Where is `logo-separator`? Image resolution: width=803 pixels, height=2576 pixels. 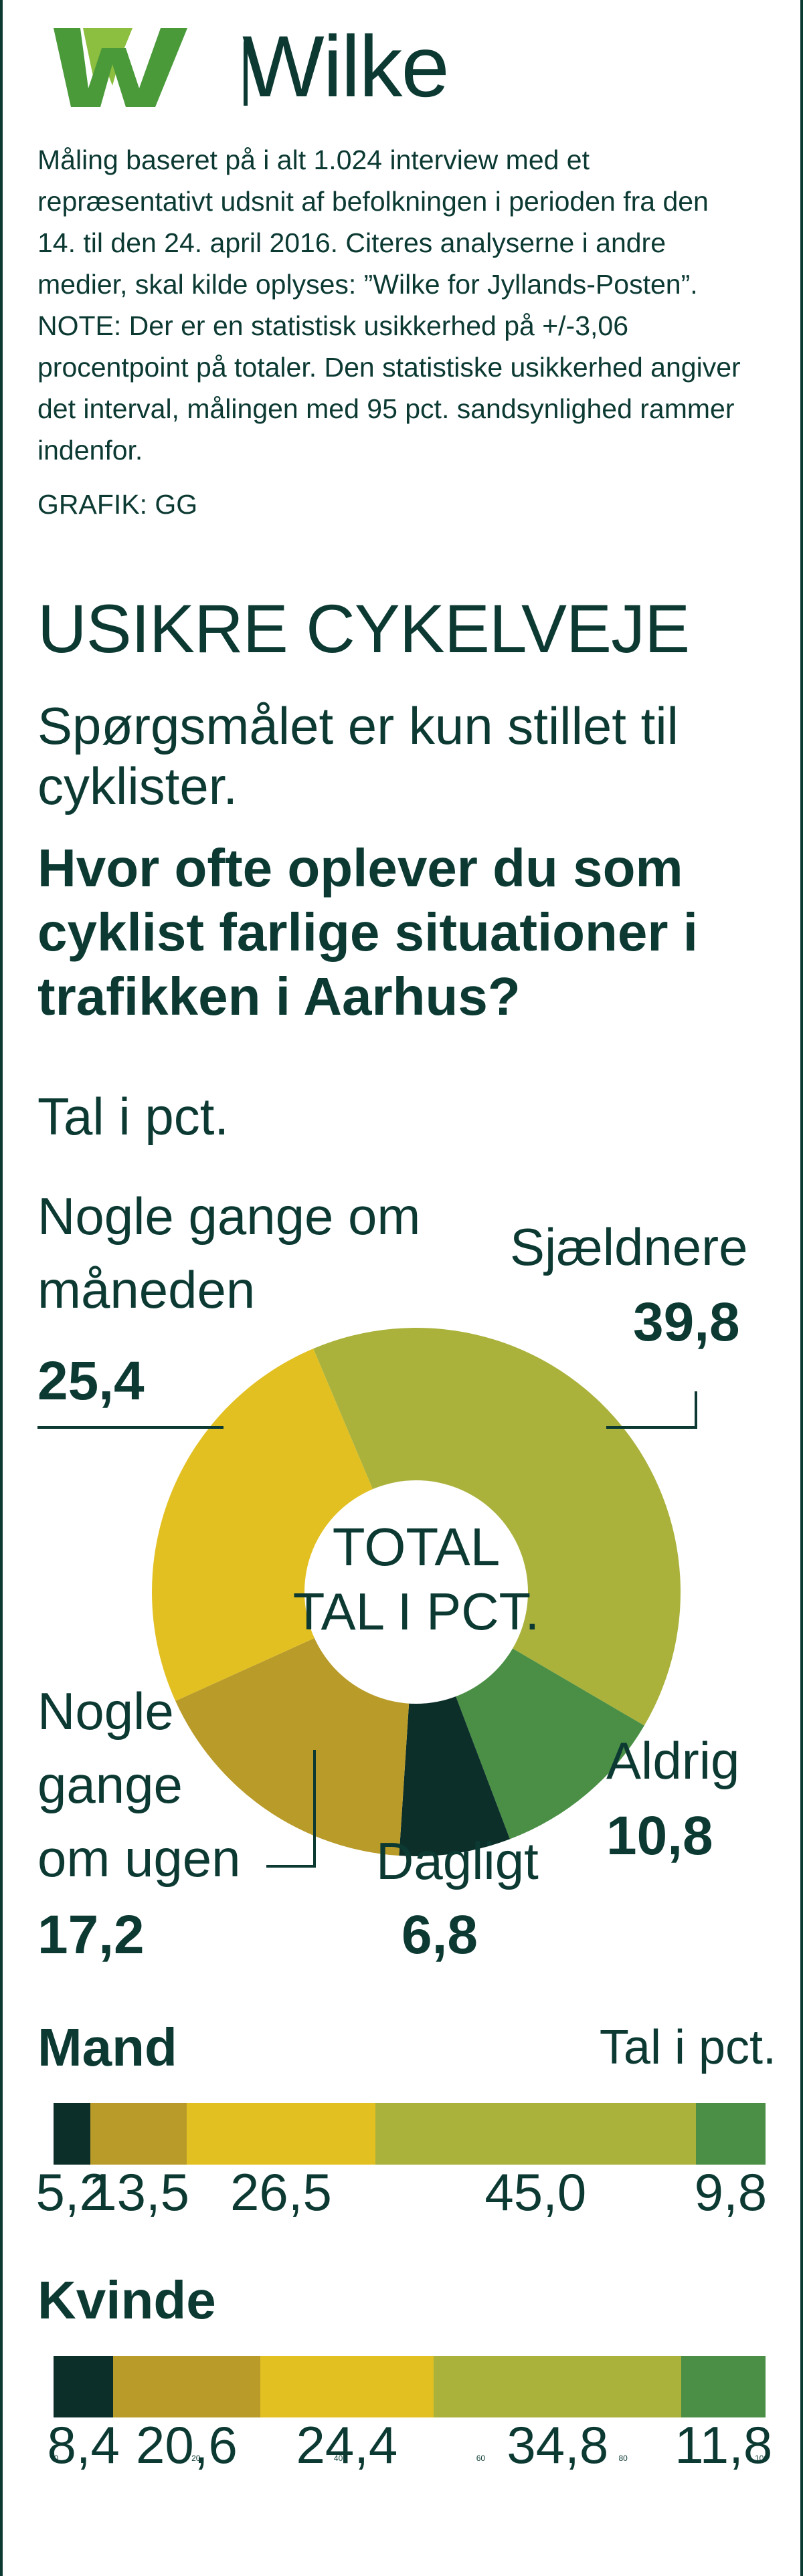 logo-separator is located at coordinates (246, 73).